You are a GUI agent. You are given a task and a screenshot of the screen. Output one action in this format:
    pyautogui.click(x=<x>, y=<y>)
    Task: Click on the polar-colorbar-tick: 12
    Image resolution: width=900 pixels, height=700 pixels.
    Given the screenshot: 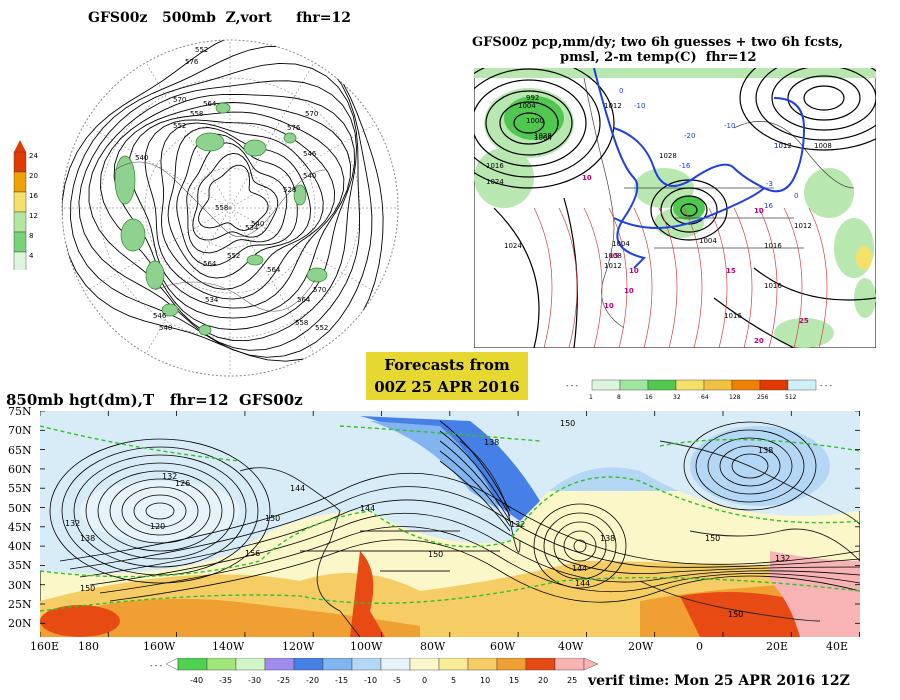 What is the action you would take?
    pyautogui.click(x=33, y=216)
    